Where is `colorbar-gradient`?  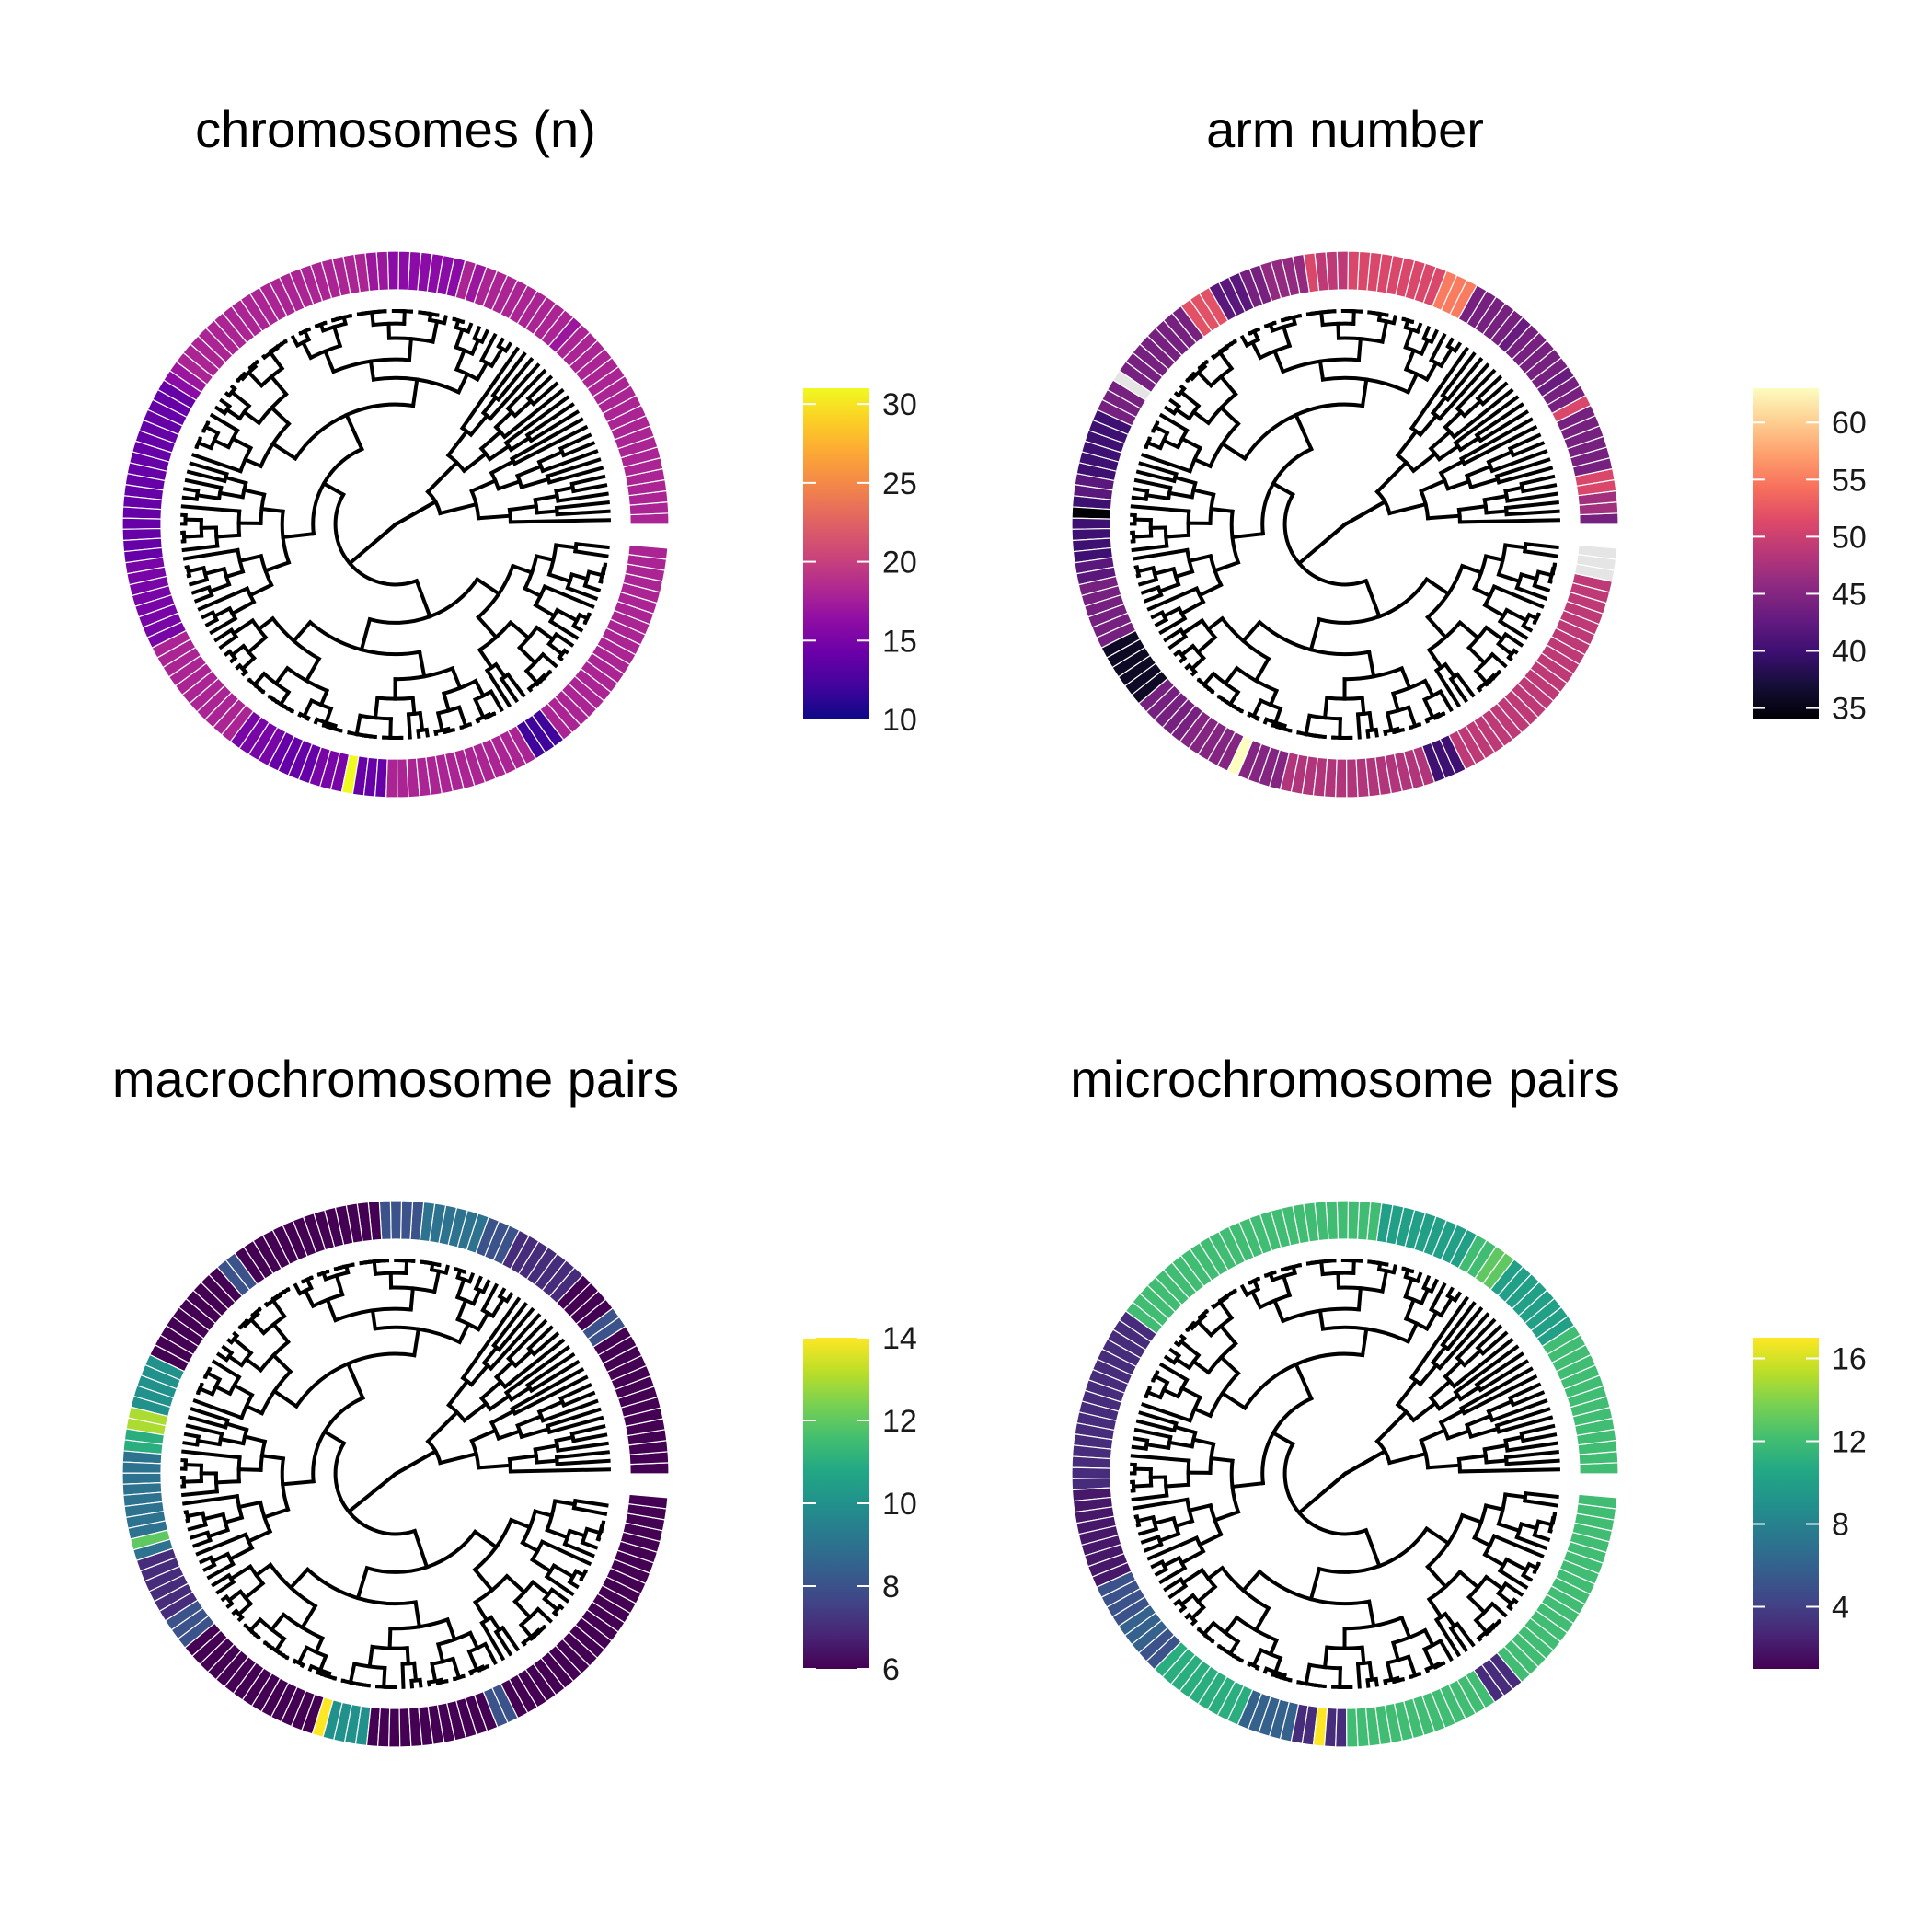
colorbar-gradient is located at coordinates (836, 553).